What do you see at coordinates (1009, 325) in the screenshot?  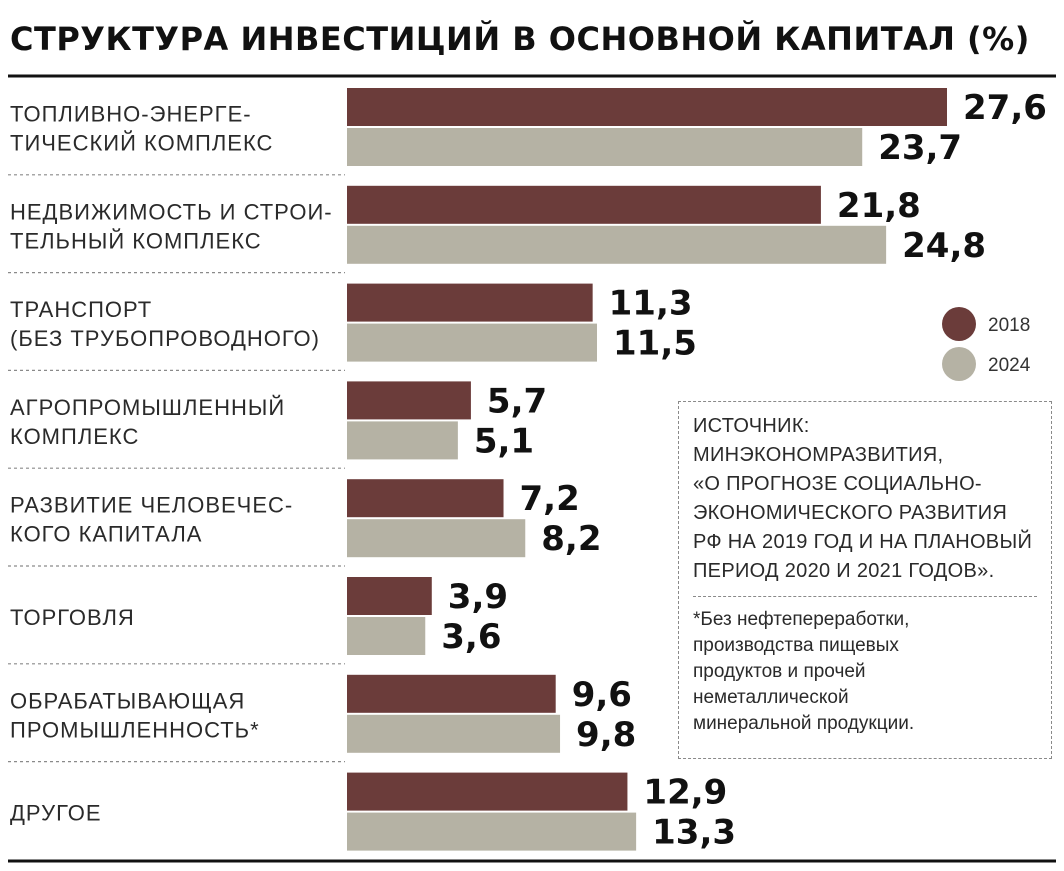 I see `legend-label-2018: 2018` at bounding box center [1009, 325].